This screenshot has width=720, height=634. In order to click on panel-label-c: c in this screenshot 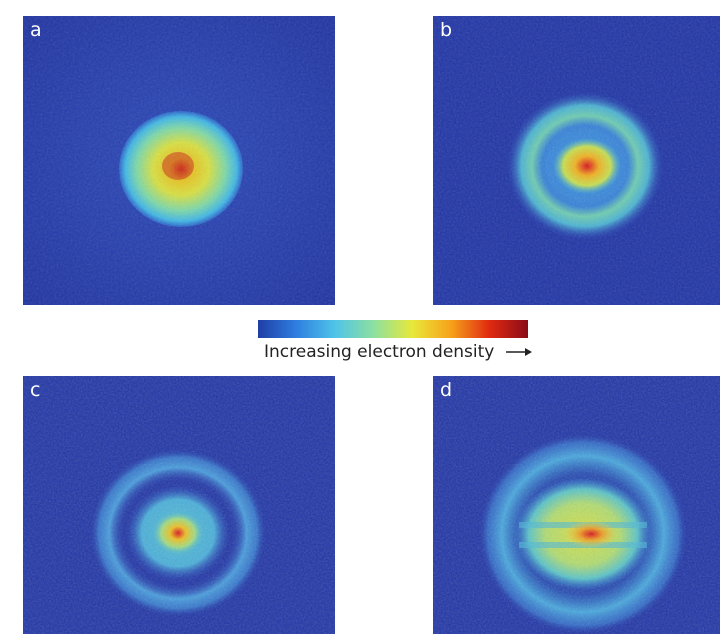, I will do `click(35, 390)`.